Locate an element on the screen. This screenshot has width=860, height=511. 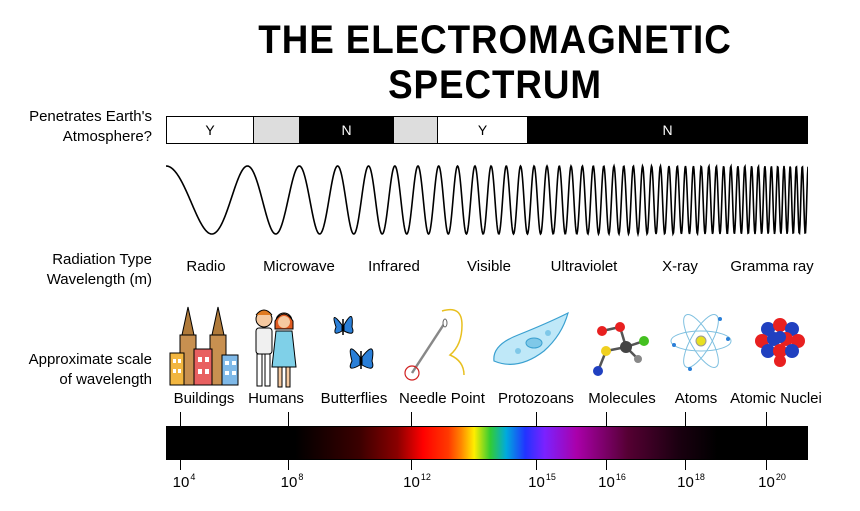
butterflies-icon is located at coordinates (353, 342).